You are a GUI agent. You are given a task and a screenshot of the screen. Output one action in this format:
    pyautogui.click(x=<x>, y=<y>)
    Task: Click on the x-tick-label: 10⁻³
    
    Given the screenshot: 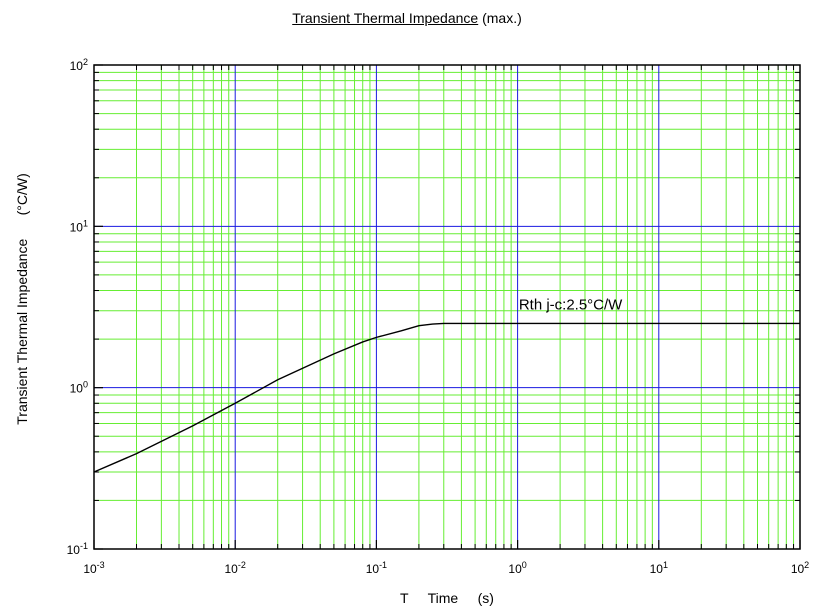 What is the action you would take?
    pyautogui.click(x=93, y=568)
    